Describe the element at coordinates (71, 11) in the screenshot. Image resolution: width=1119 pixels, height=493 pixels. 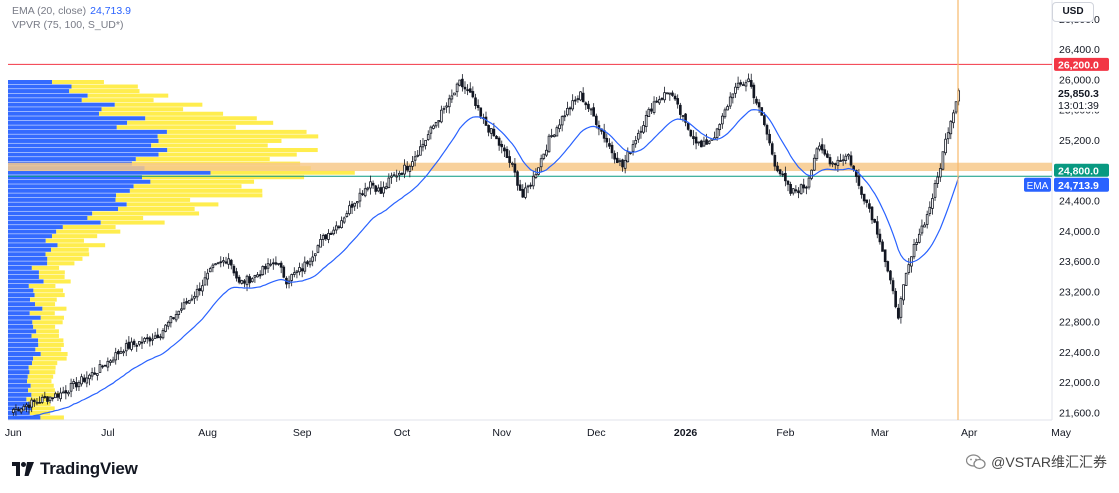
I see `ema-legend-row: EMA (20, close) 24,713.9` at that location.